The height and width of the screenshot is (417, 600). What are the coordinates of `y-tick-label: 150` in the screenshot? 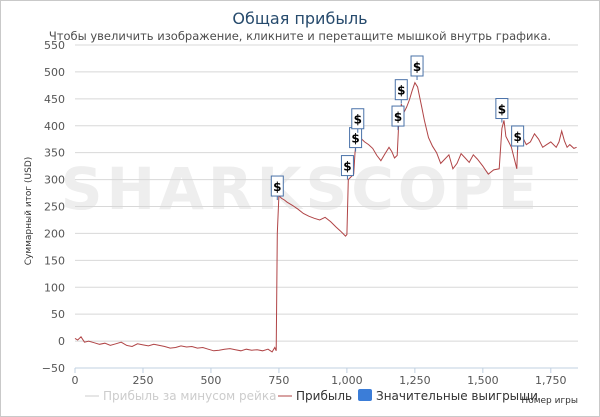 It's located at (54, 260).